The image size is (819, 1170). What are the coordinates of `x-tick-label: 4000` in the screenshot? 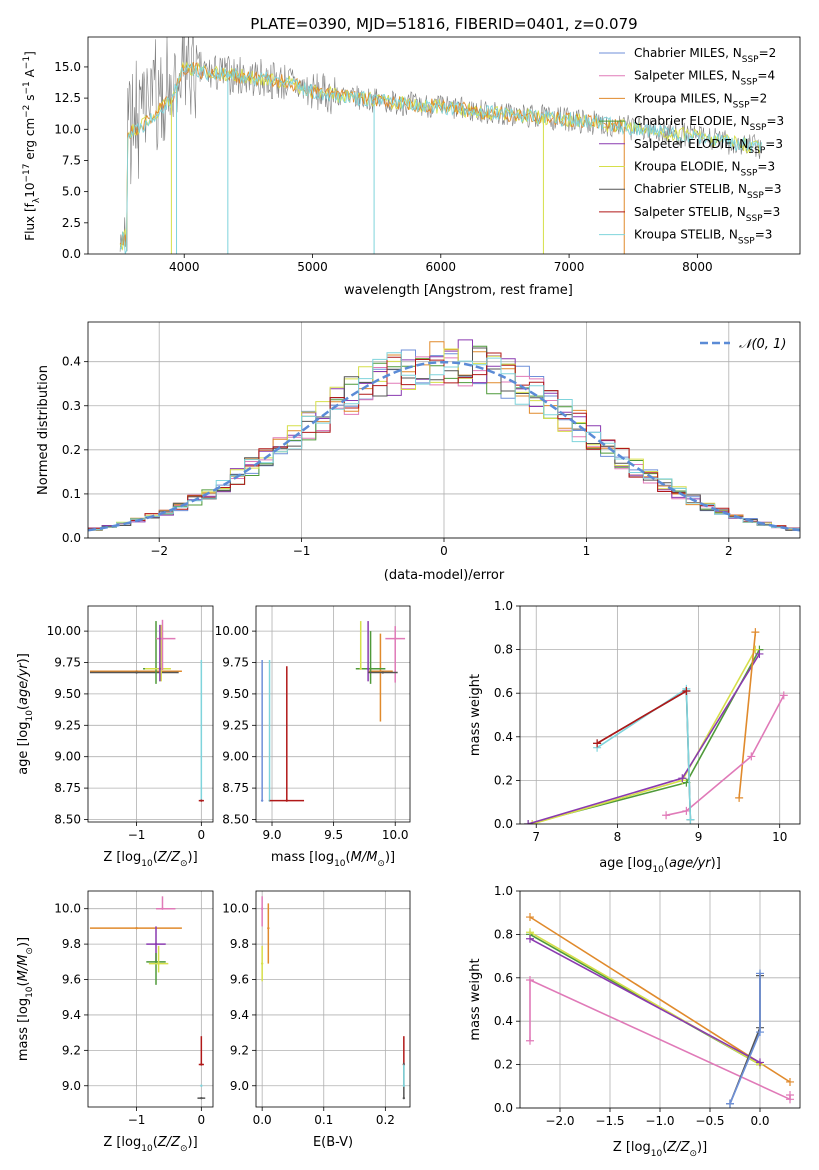 It's located at (184, 267).